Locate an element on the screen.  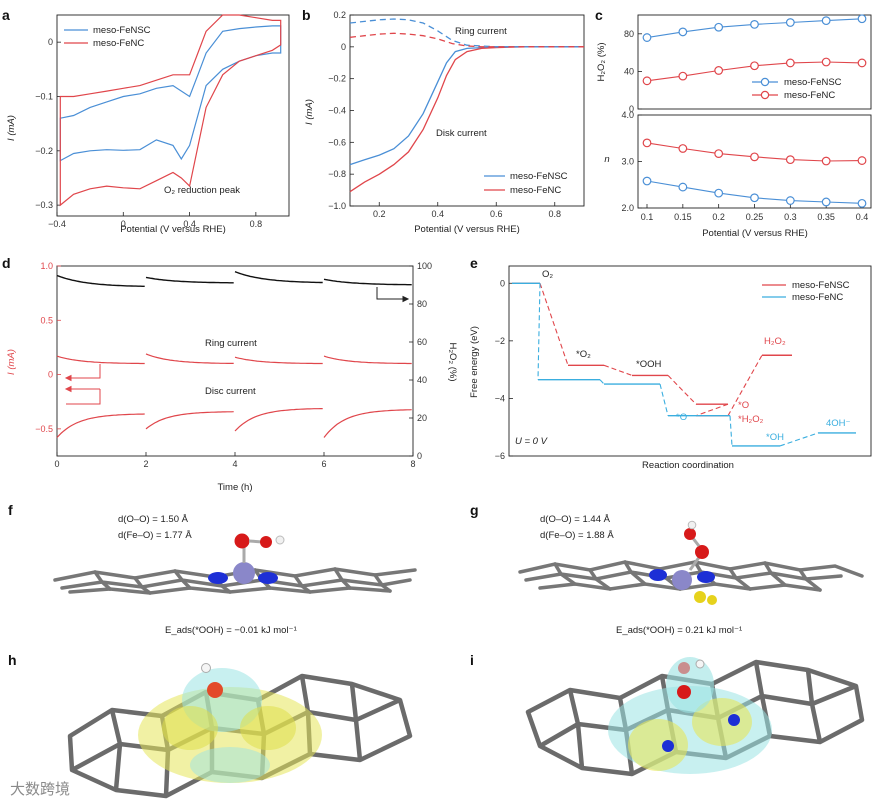
x-tick-label: 0.35 is located at coordinates (826, 217).